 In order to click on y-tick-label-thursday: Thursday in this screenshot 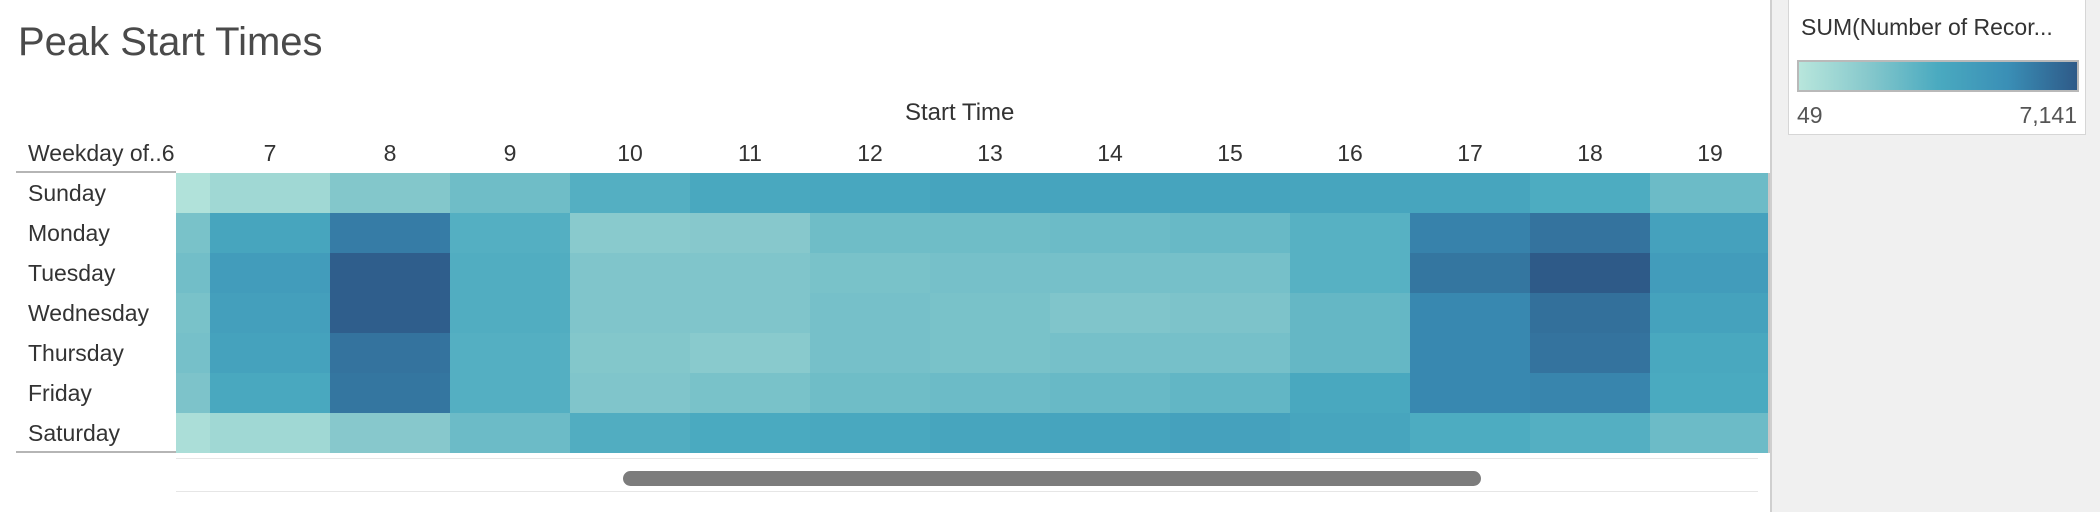, I will do `click(76, 353)`.